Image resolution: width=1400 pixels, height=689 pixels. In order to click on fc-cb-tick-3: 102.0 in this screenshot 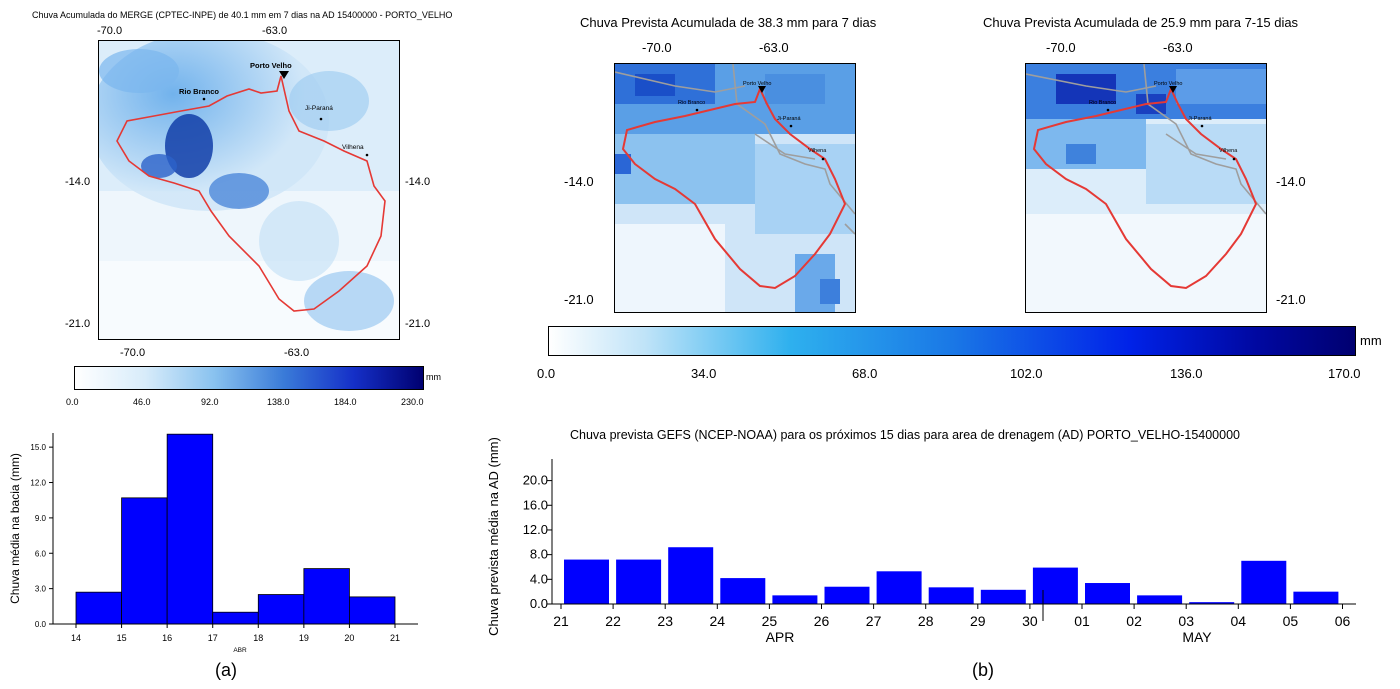, I will do `click(1026, 373)`.